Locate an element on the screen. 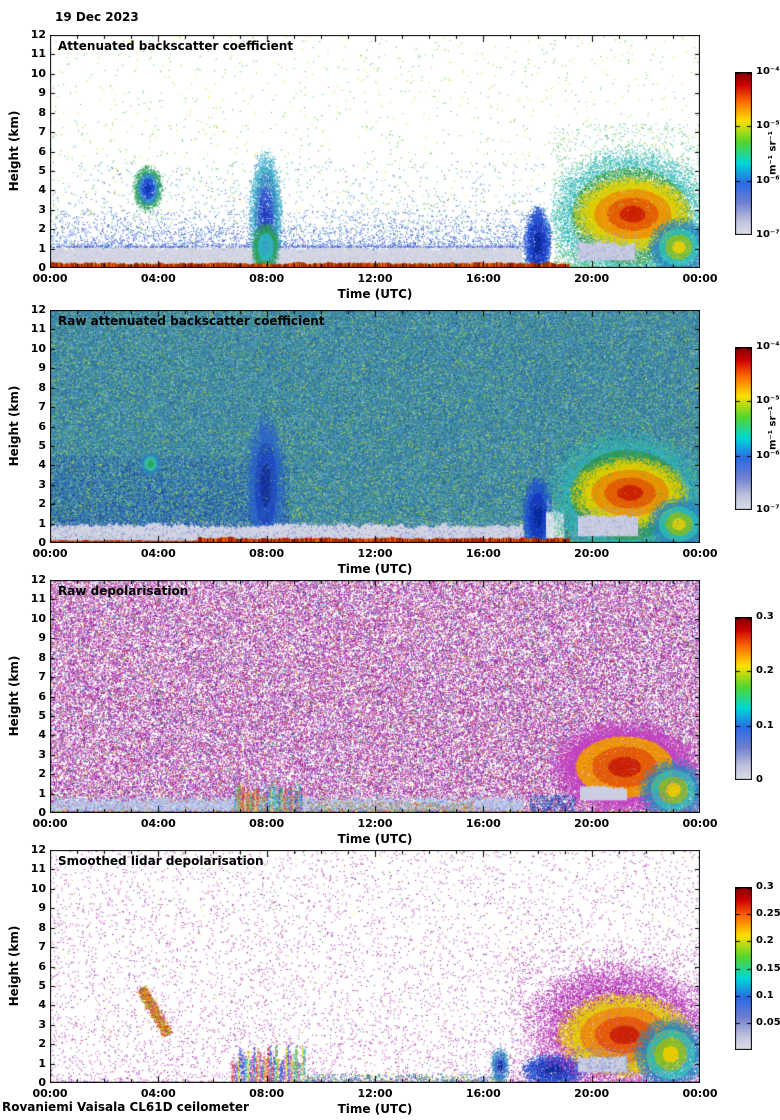 The width and height of the screenshot is (780, 1120). colorbar-tick-label: 0 is located at coordinates (759, 779).